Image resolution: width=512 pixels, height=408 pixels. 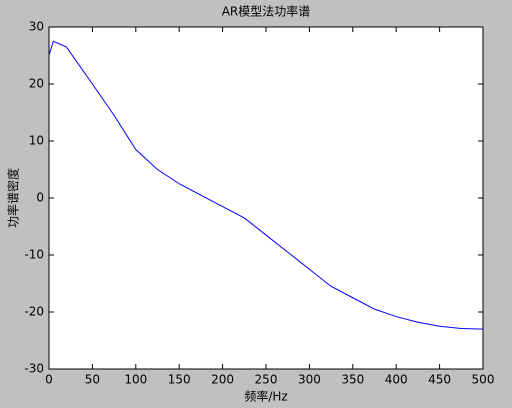 What do you see at coordinates (34, 369) in the screenshot?
I see `y-tick-label: -30` at bounding box center [34, 369].